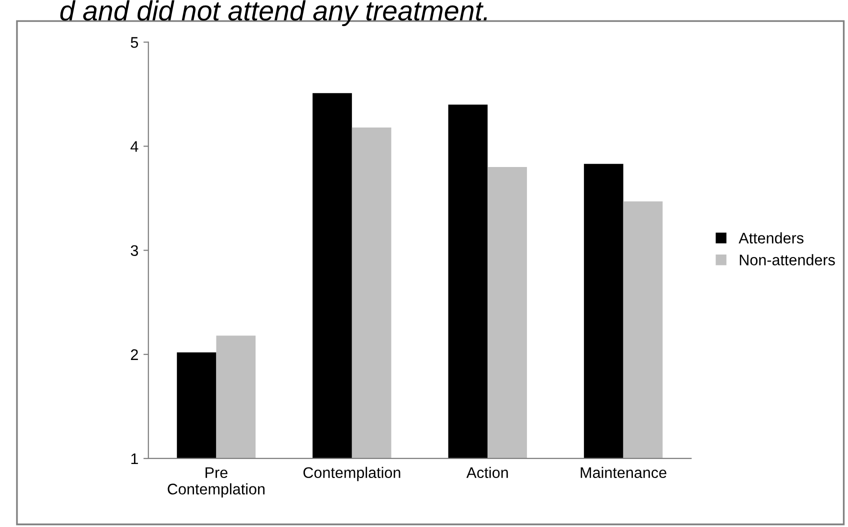  What do you see at coordinates (787, 260) in the screenshot?
I see `legend-label: Non-attenders` at bounding box center [787, 260].